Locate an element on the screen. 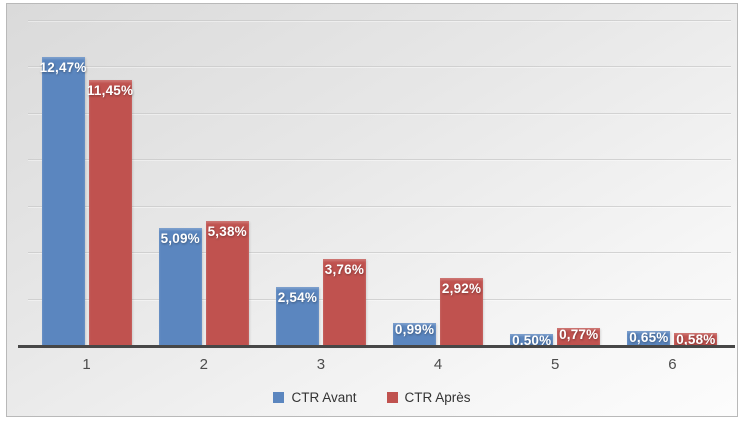  bar-value-label: 0,58% is located at coordinates (696, 339).